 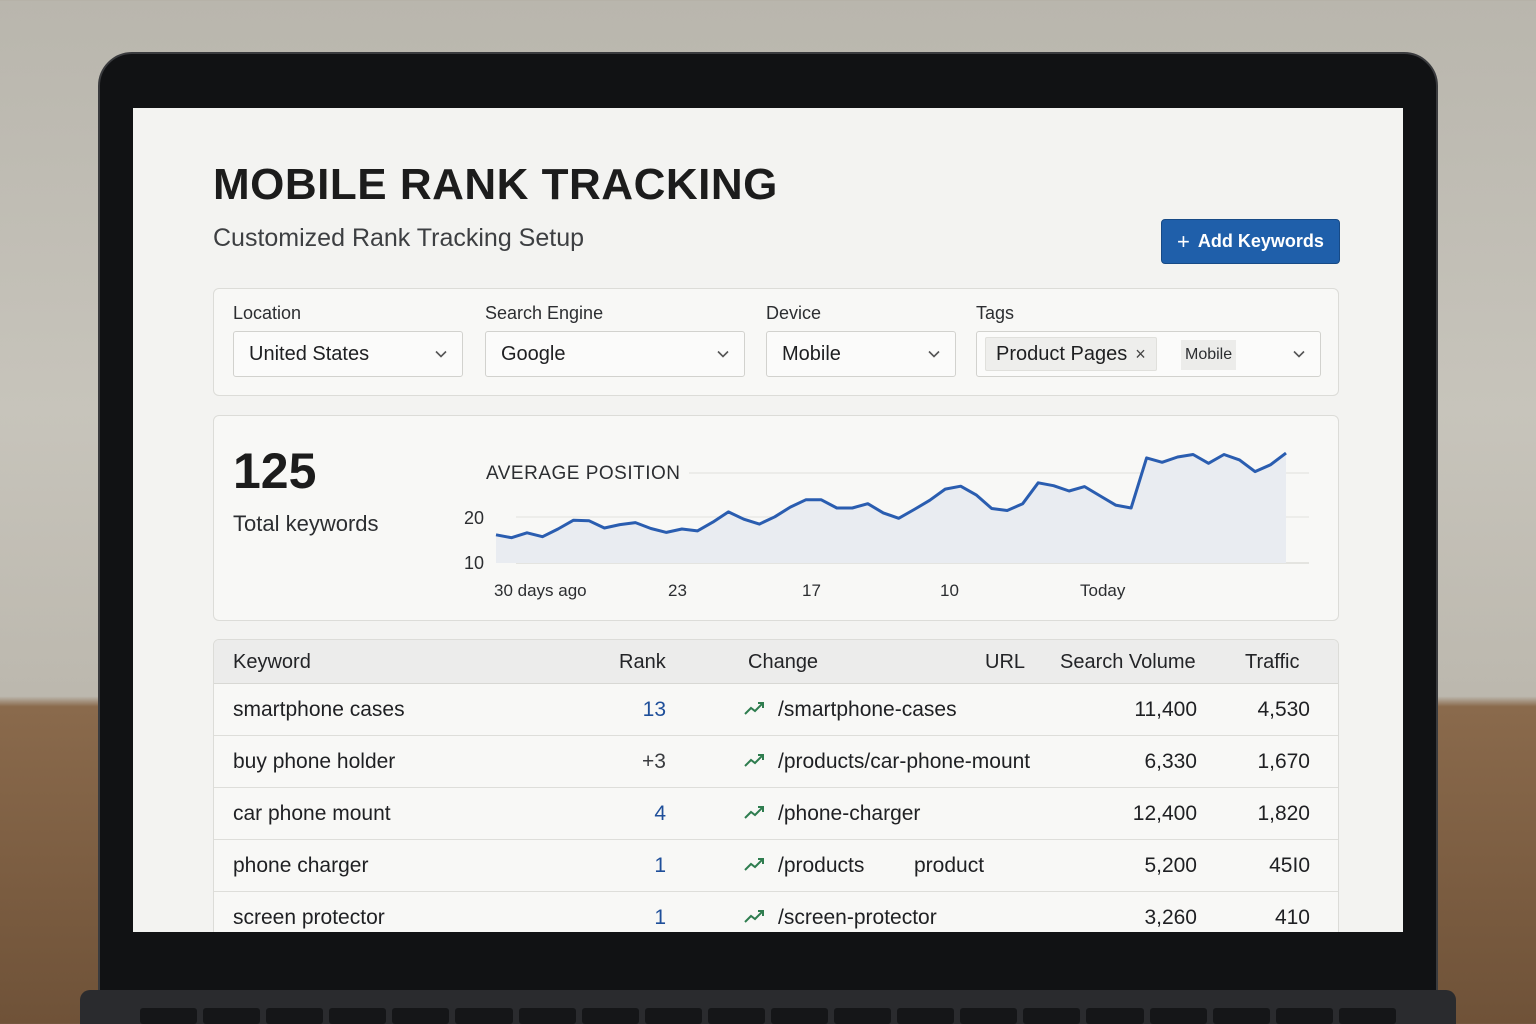 I want to click on column-header-search-volume: Search Volume, so click(x=1128, y=662).